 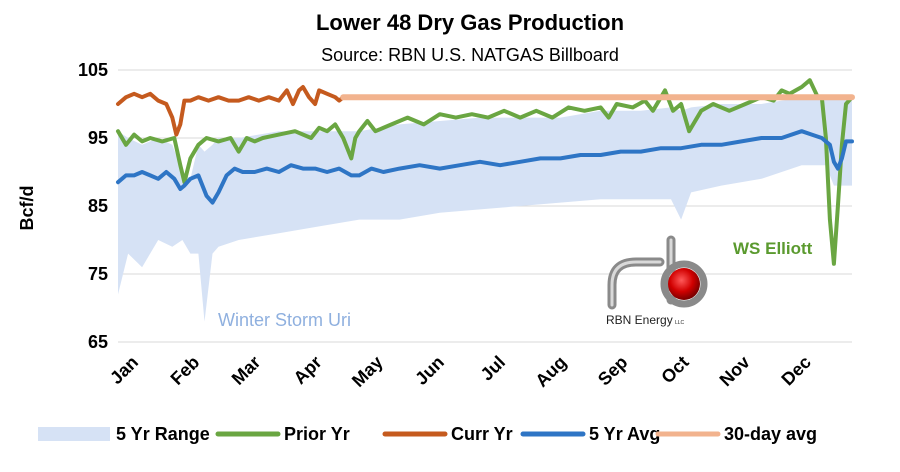 What do you see at coordinates (770, 434) in the screenshot?
I see `legend-label-30-day-avg: 30-day avg` at bounding box center [770, 434].